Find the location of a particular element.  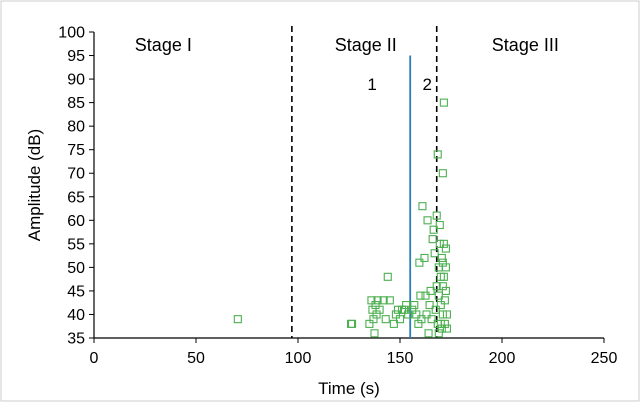

region-label: 1 is located at coordinates (371, 84).